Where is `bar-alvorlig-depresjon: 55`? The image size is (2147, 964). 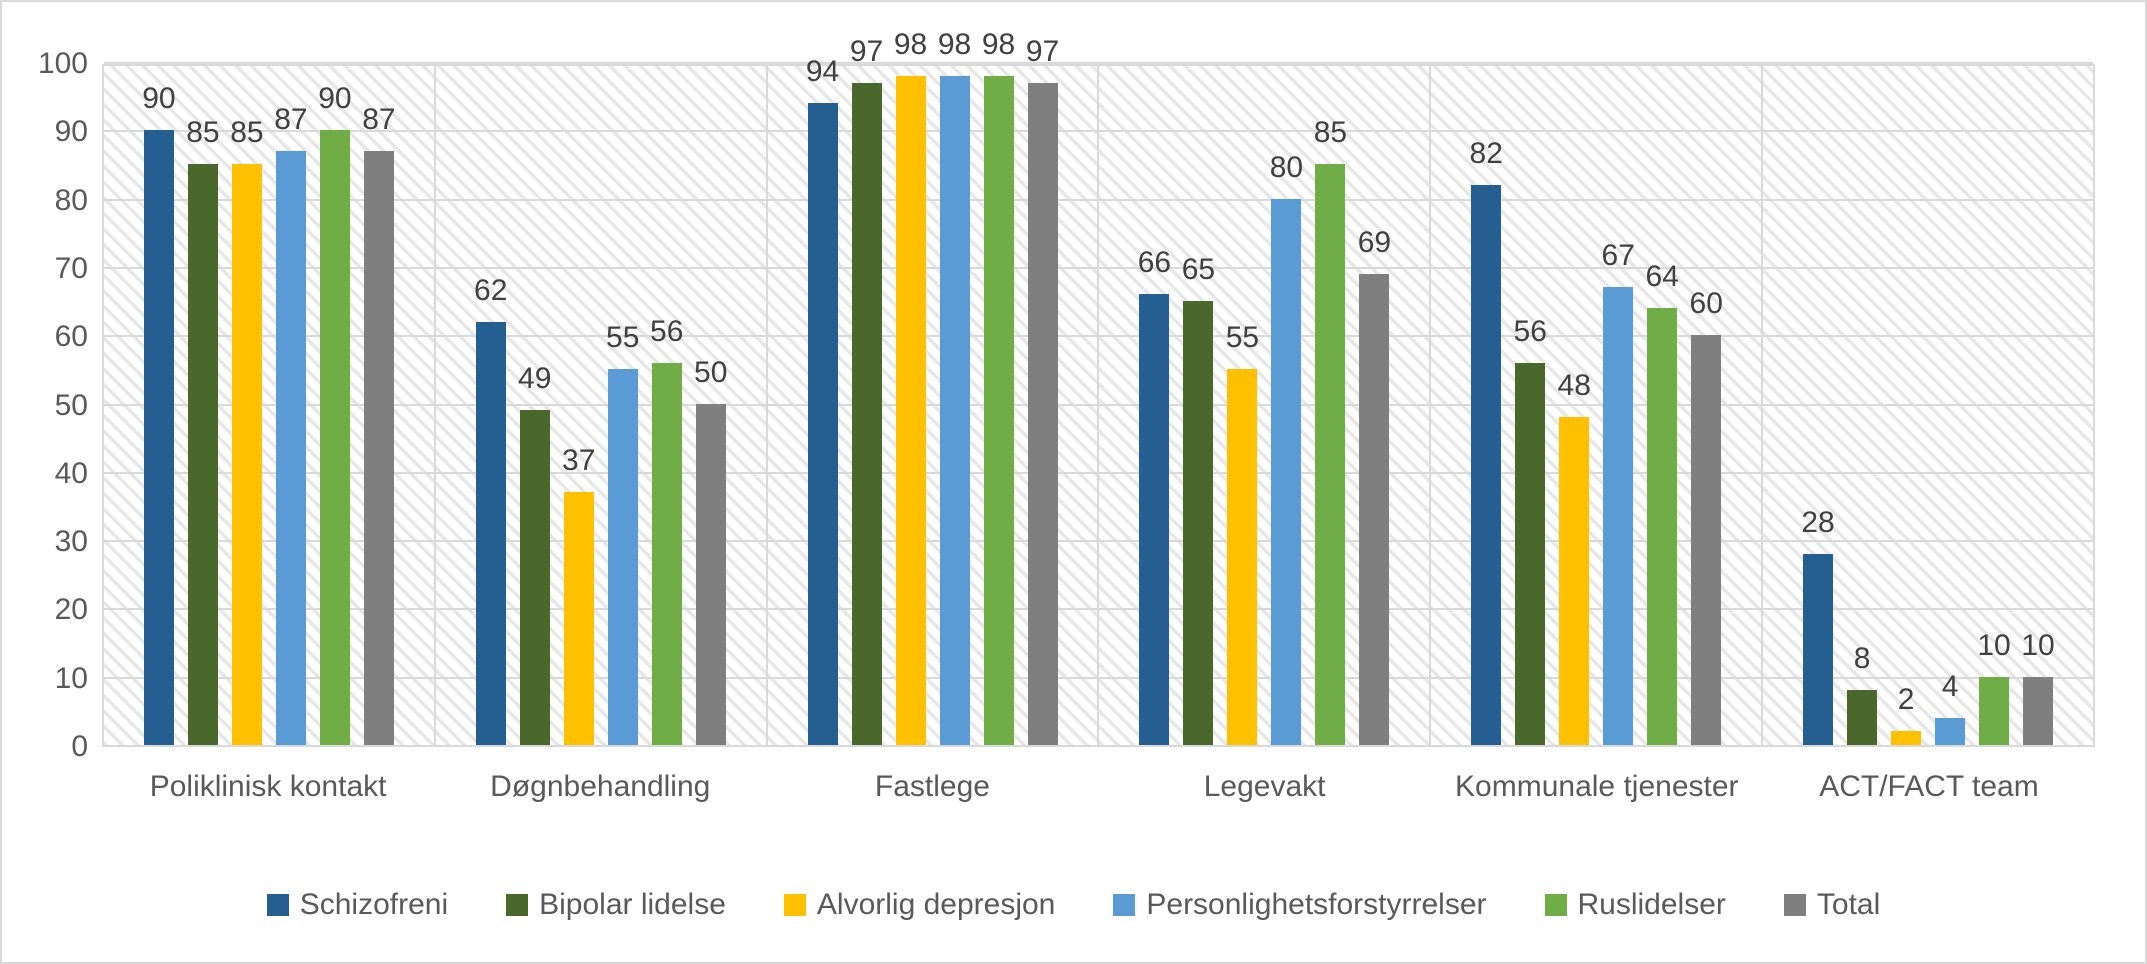
bar-alvorlig-depresjon: 55 is located at coordinates (1242, 534).